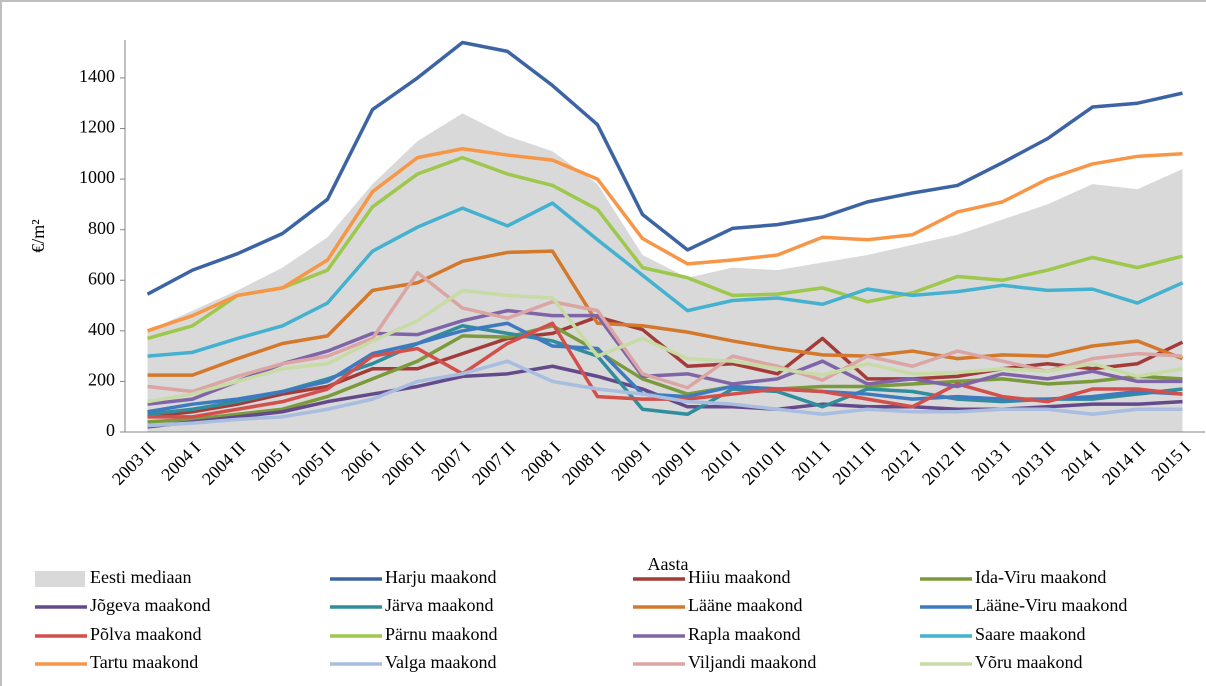 The height and width of the screenshot is (686, 1206). I want to click on y-tick-label: 800, so click(101, 228).